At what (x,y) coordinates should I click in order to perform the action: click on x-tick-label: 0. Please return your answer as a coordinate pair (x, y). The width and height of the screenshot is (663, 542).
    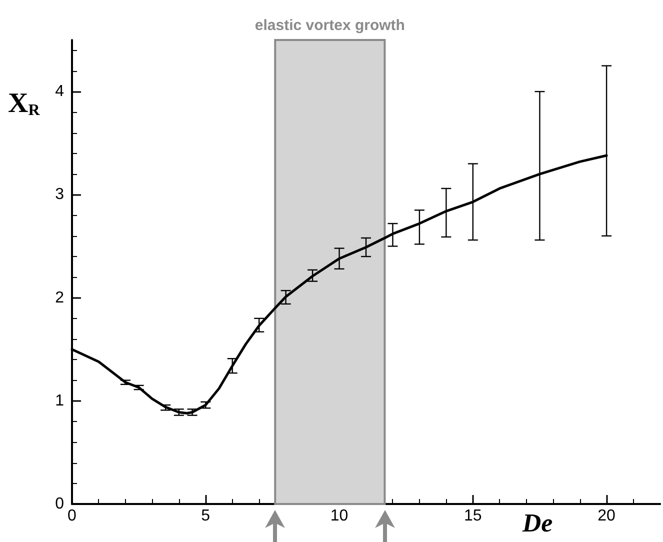
    Looking at the image, I should click on (72, 516).